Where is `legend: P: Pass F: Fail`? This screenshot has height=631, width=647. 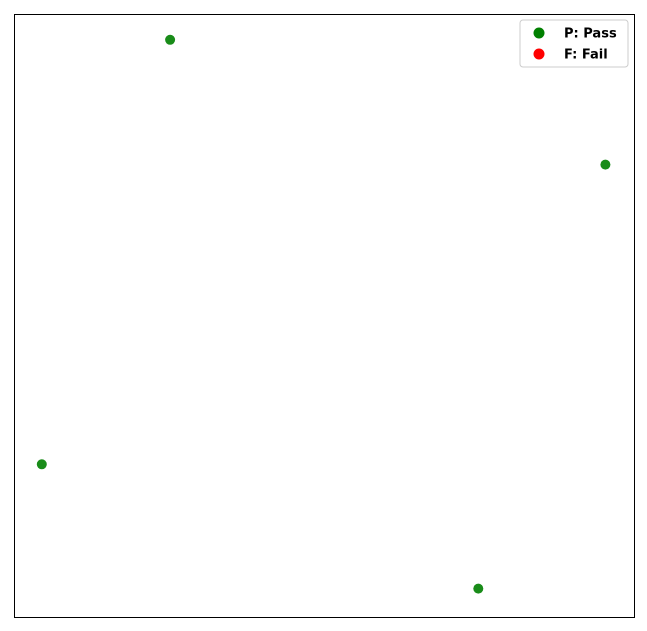
legend: P: Pass F: Fail is located at coordinates (574, 43).